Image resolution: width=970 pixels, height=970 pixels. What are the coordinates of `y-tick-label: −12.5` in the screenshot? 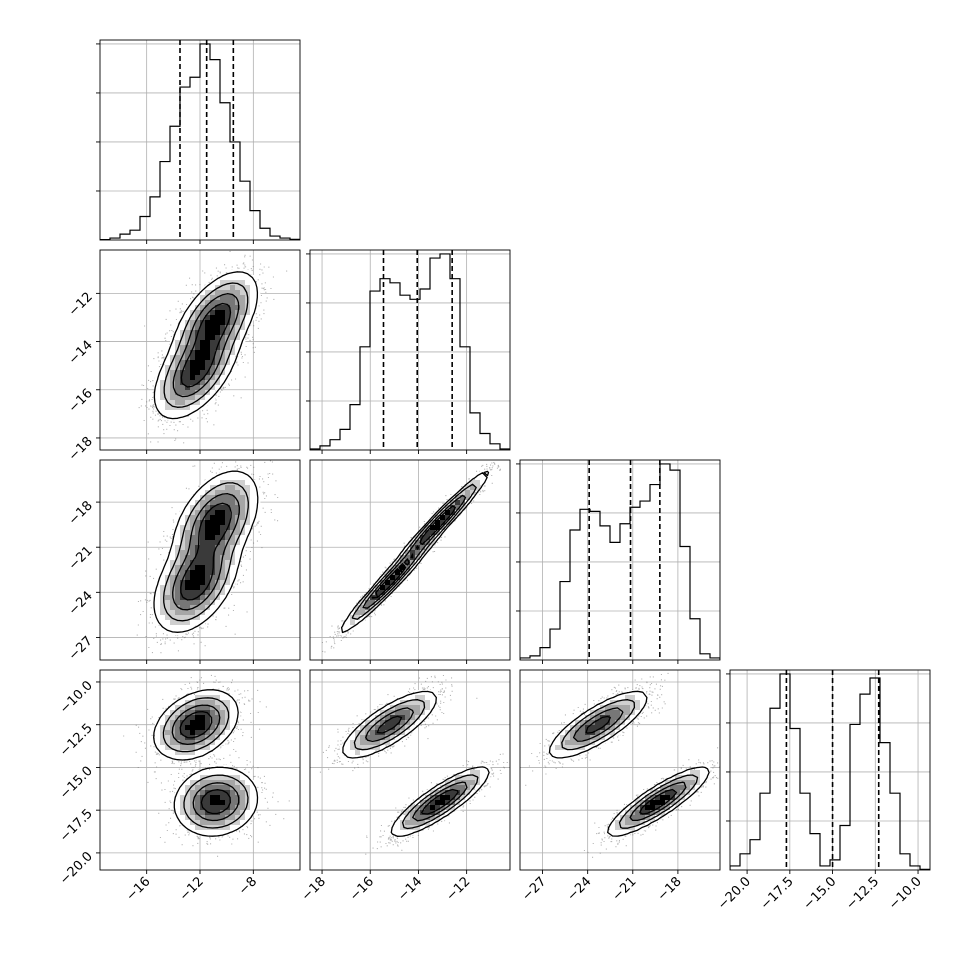 It's located at (76, 740).